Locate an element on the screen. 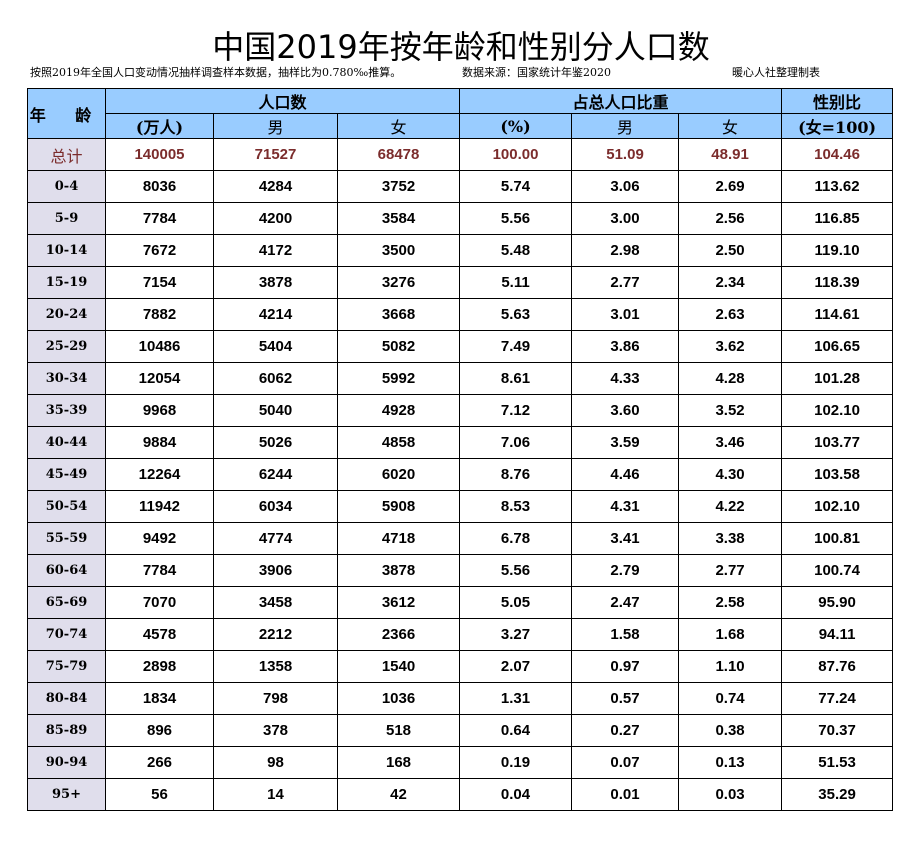 The image size is (922, 851). table-row: 15-19 7154 3878 3276 5.11 2.77 2.34 118.39 is located at coordinates (460, 282).